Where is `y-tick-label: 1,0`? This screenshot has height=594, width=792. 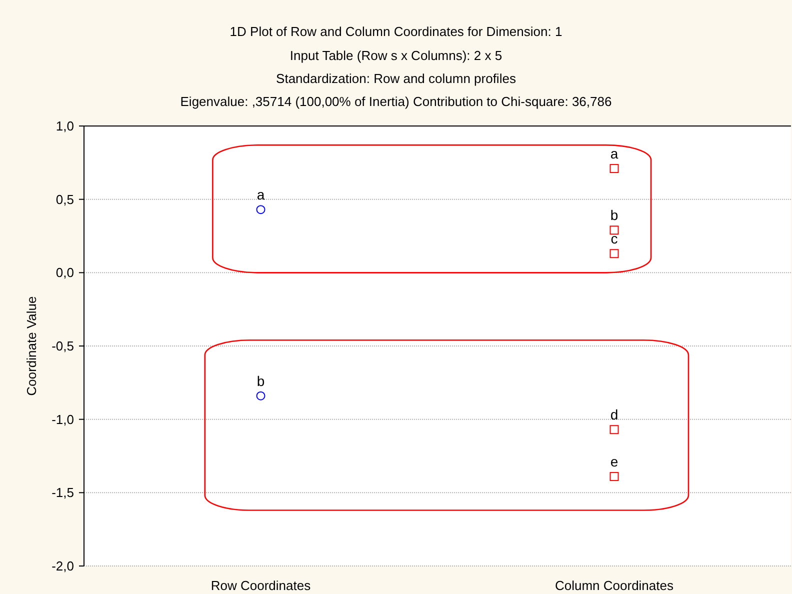 y-tick-label: 1,0 is located at coordinates (65, 126).